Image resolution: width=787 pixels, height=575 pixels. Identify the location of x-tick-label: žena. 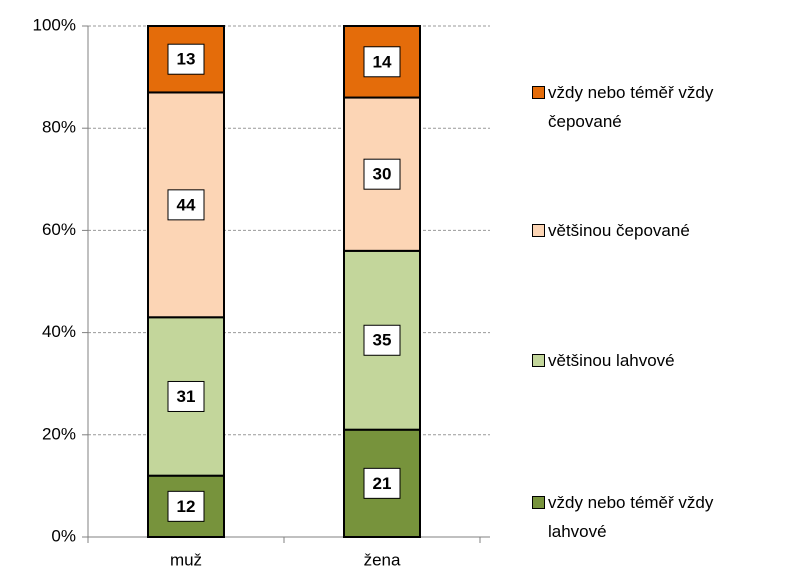
(382, 559).